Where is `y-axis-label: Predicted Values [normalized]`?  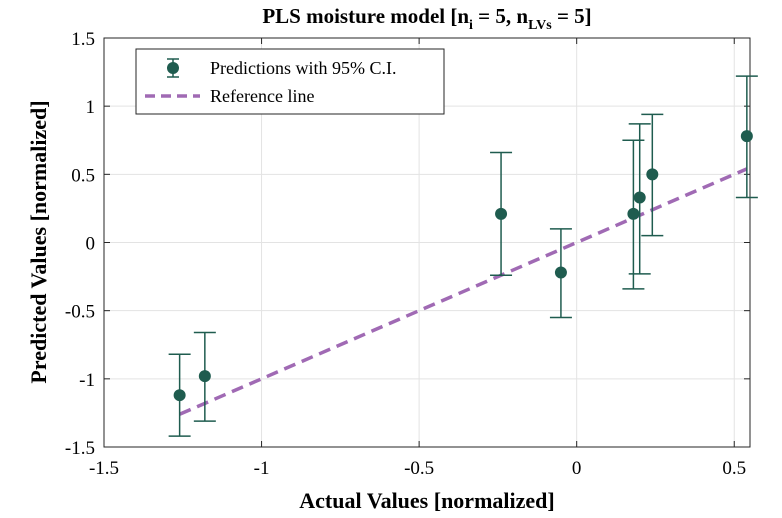 y-axis-label: Predicted Values [normalized] is located at coordinates (38, 241).